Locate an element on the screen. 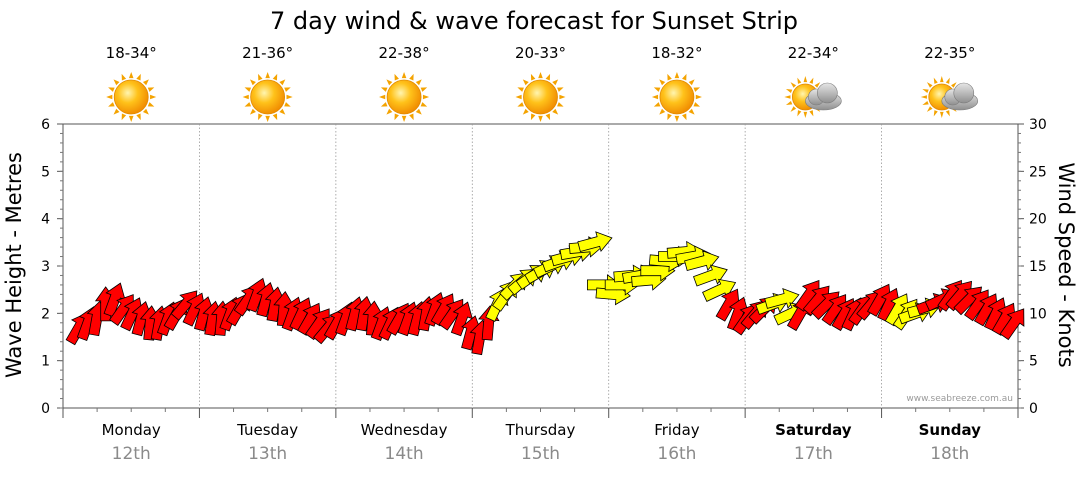  day-name: Friday is located at coordinates (677, 430).